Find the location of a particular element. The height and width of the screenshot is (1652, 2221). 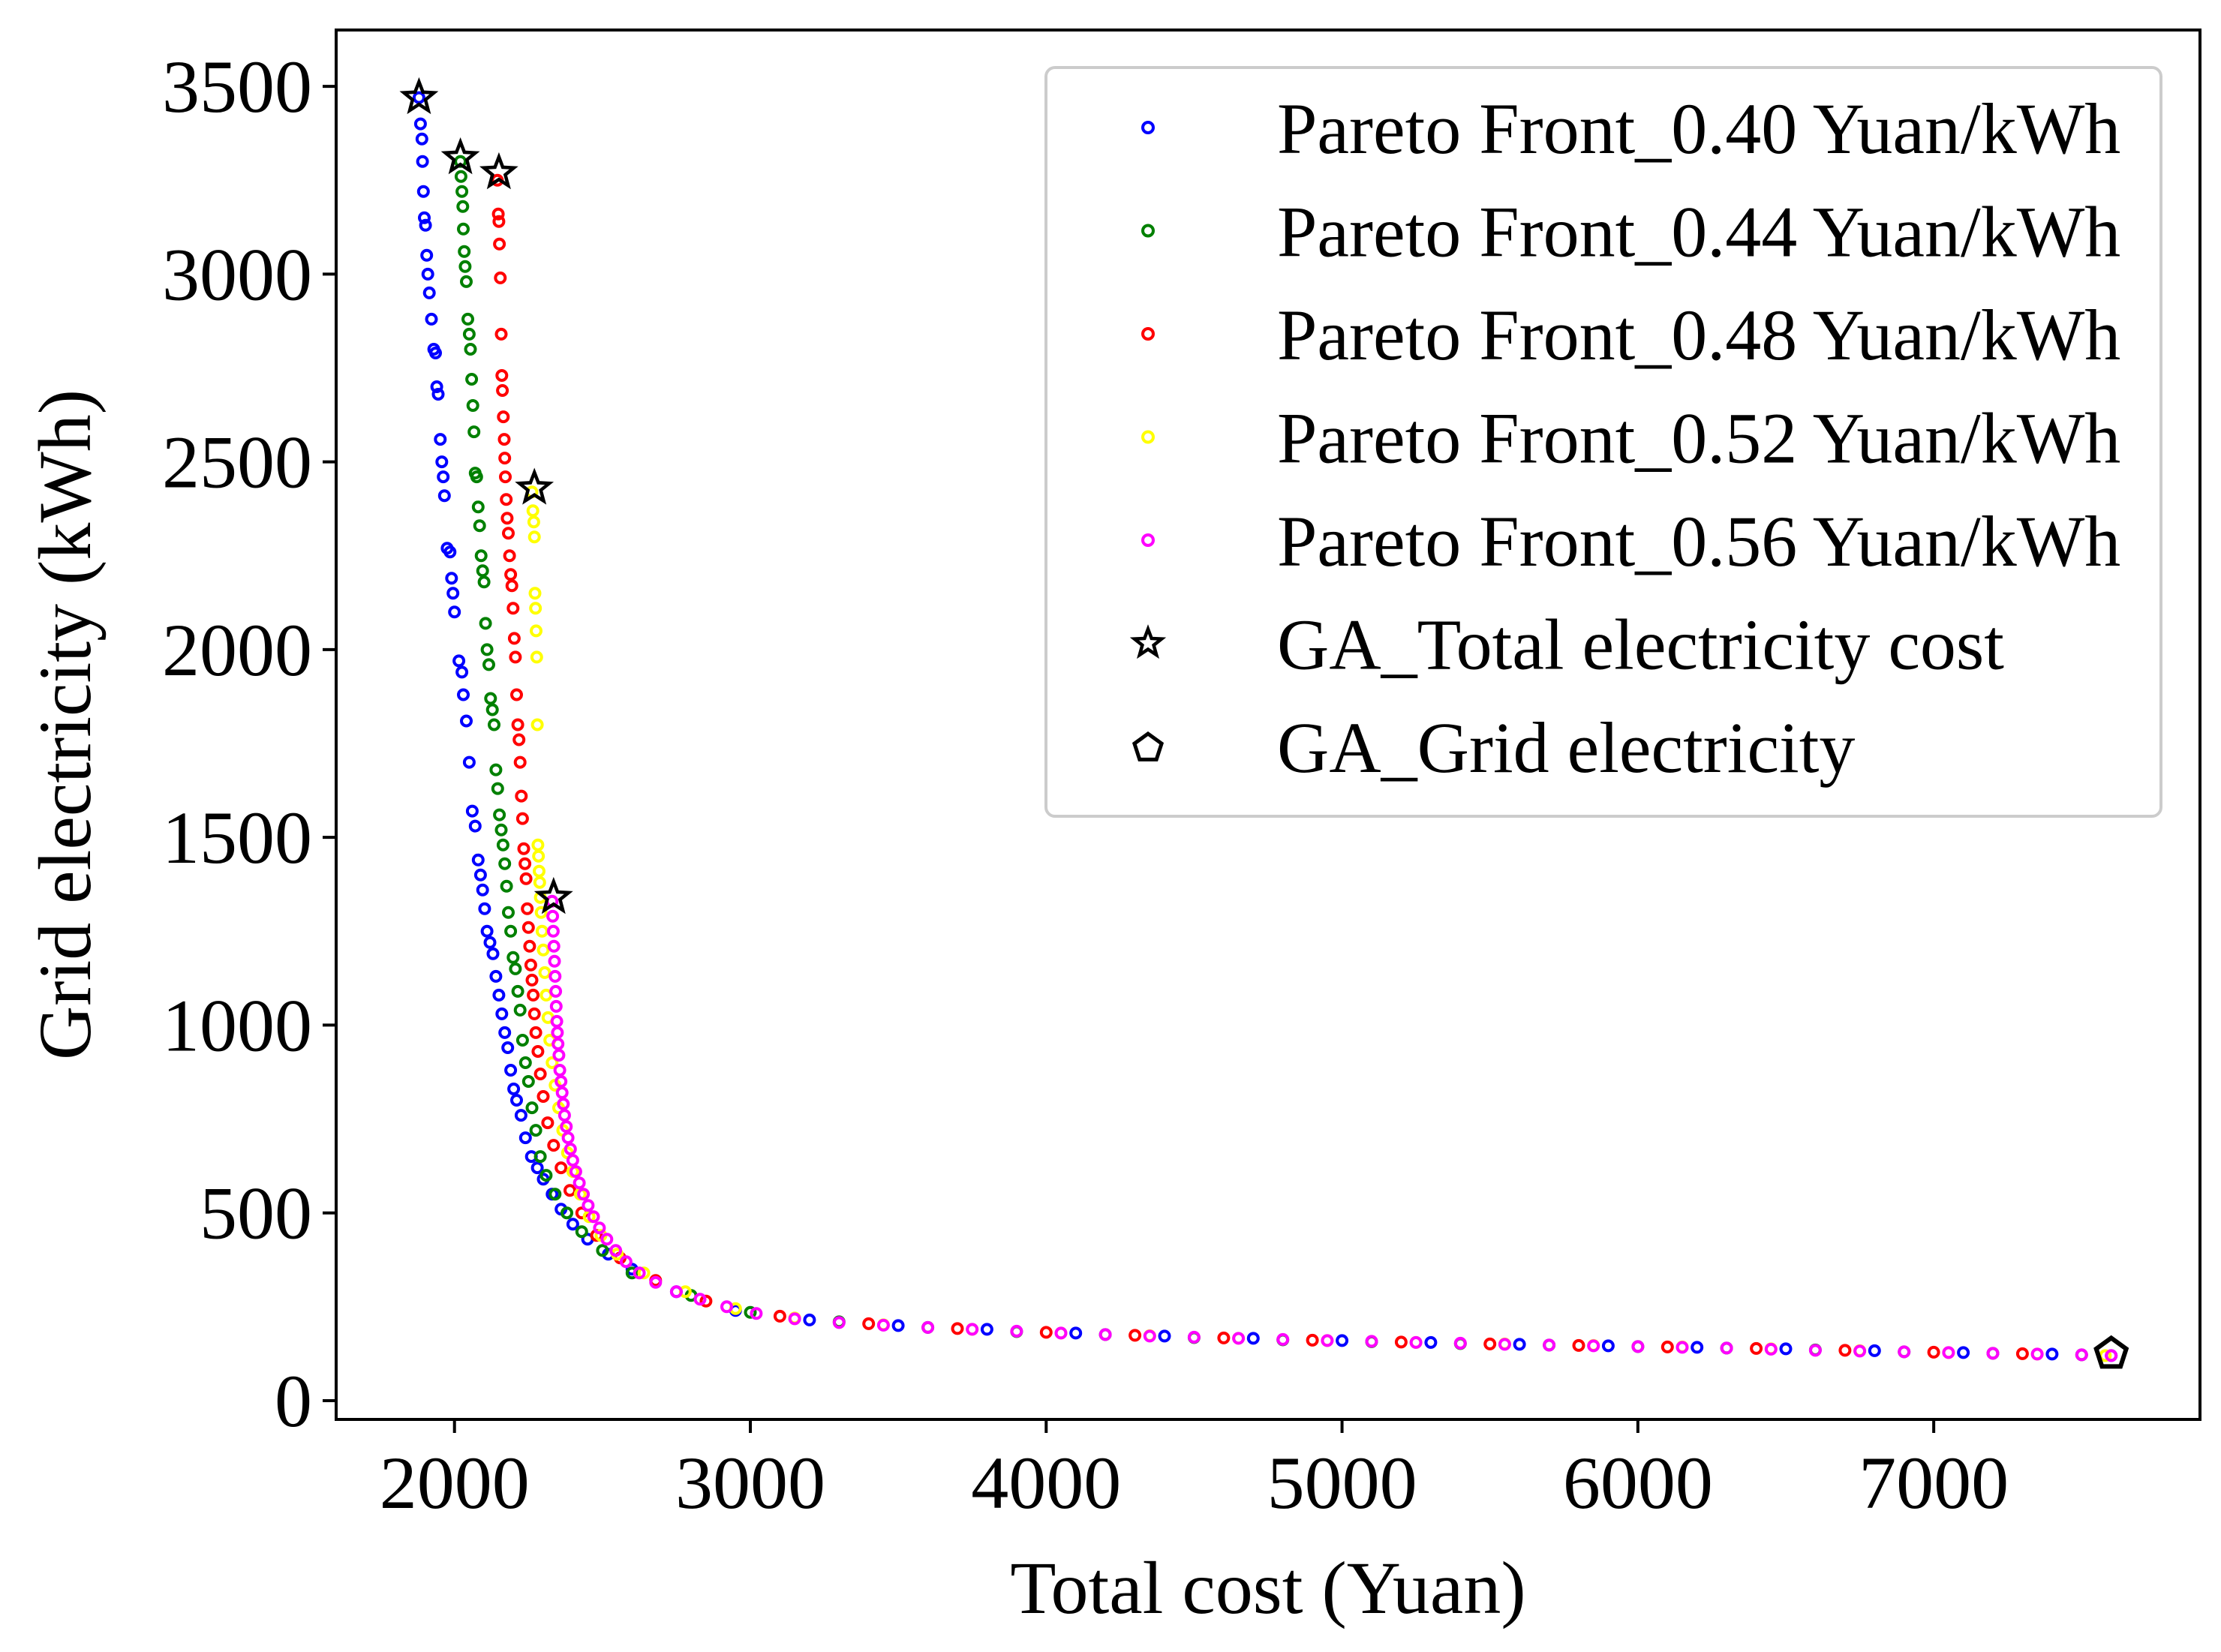

y-tick-label: 0 is located at coordinates (293, 1401).